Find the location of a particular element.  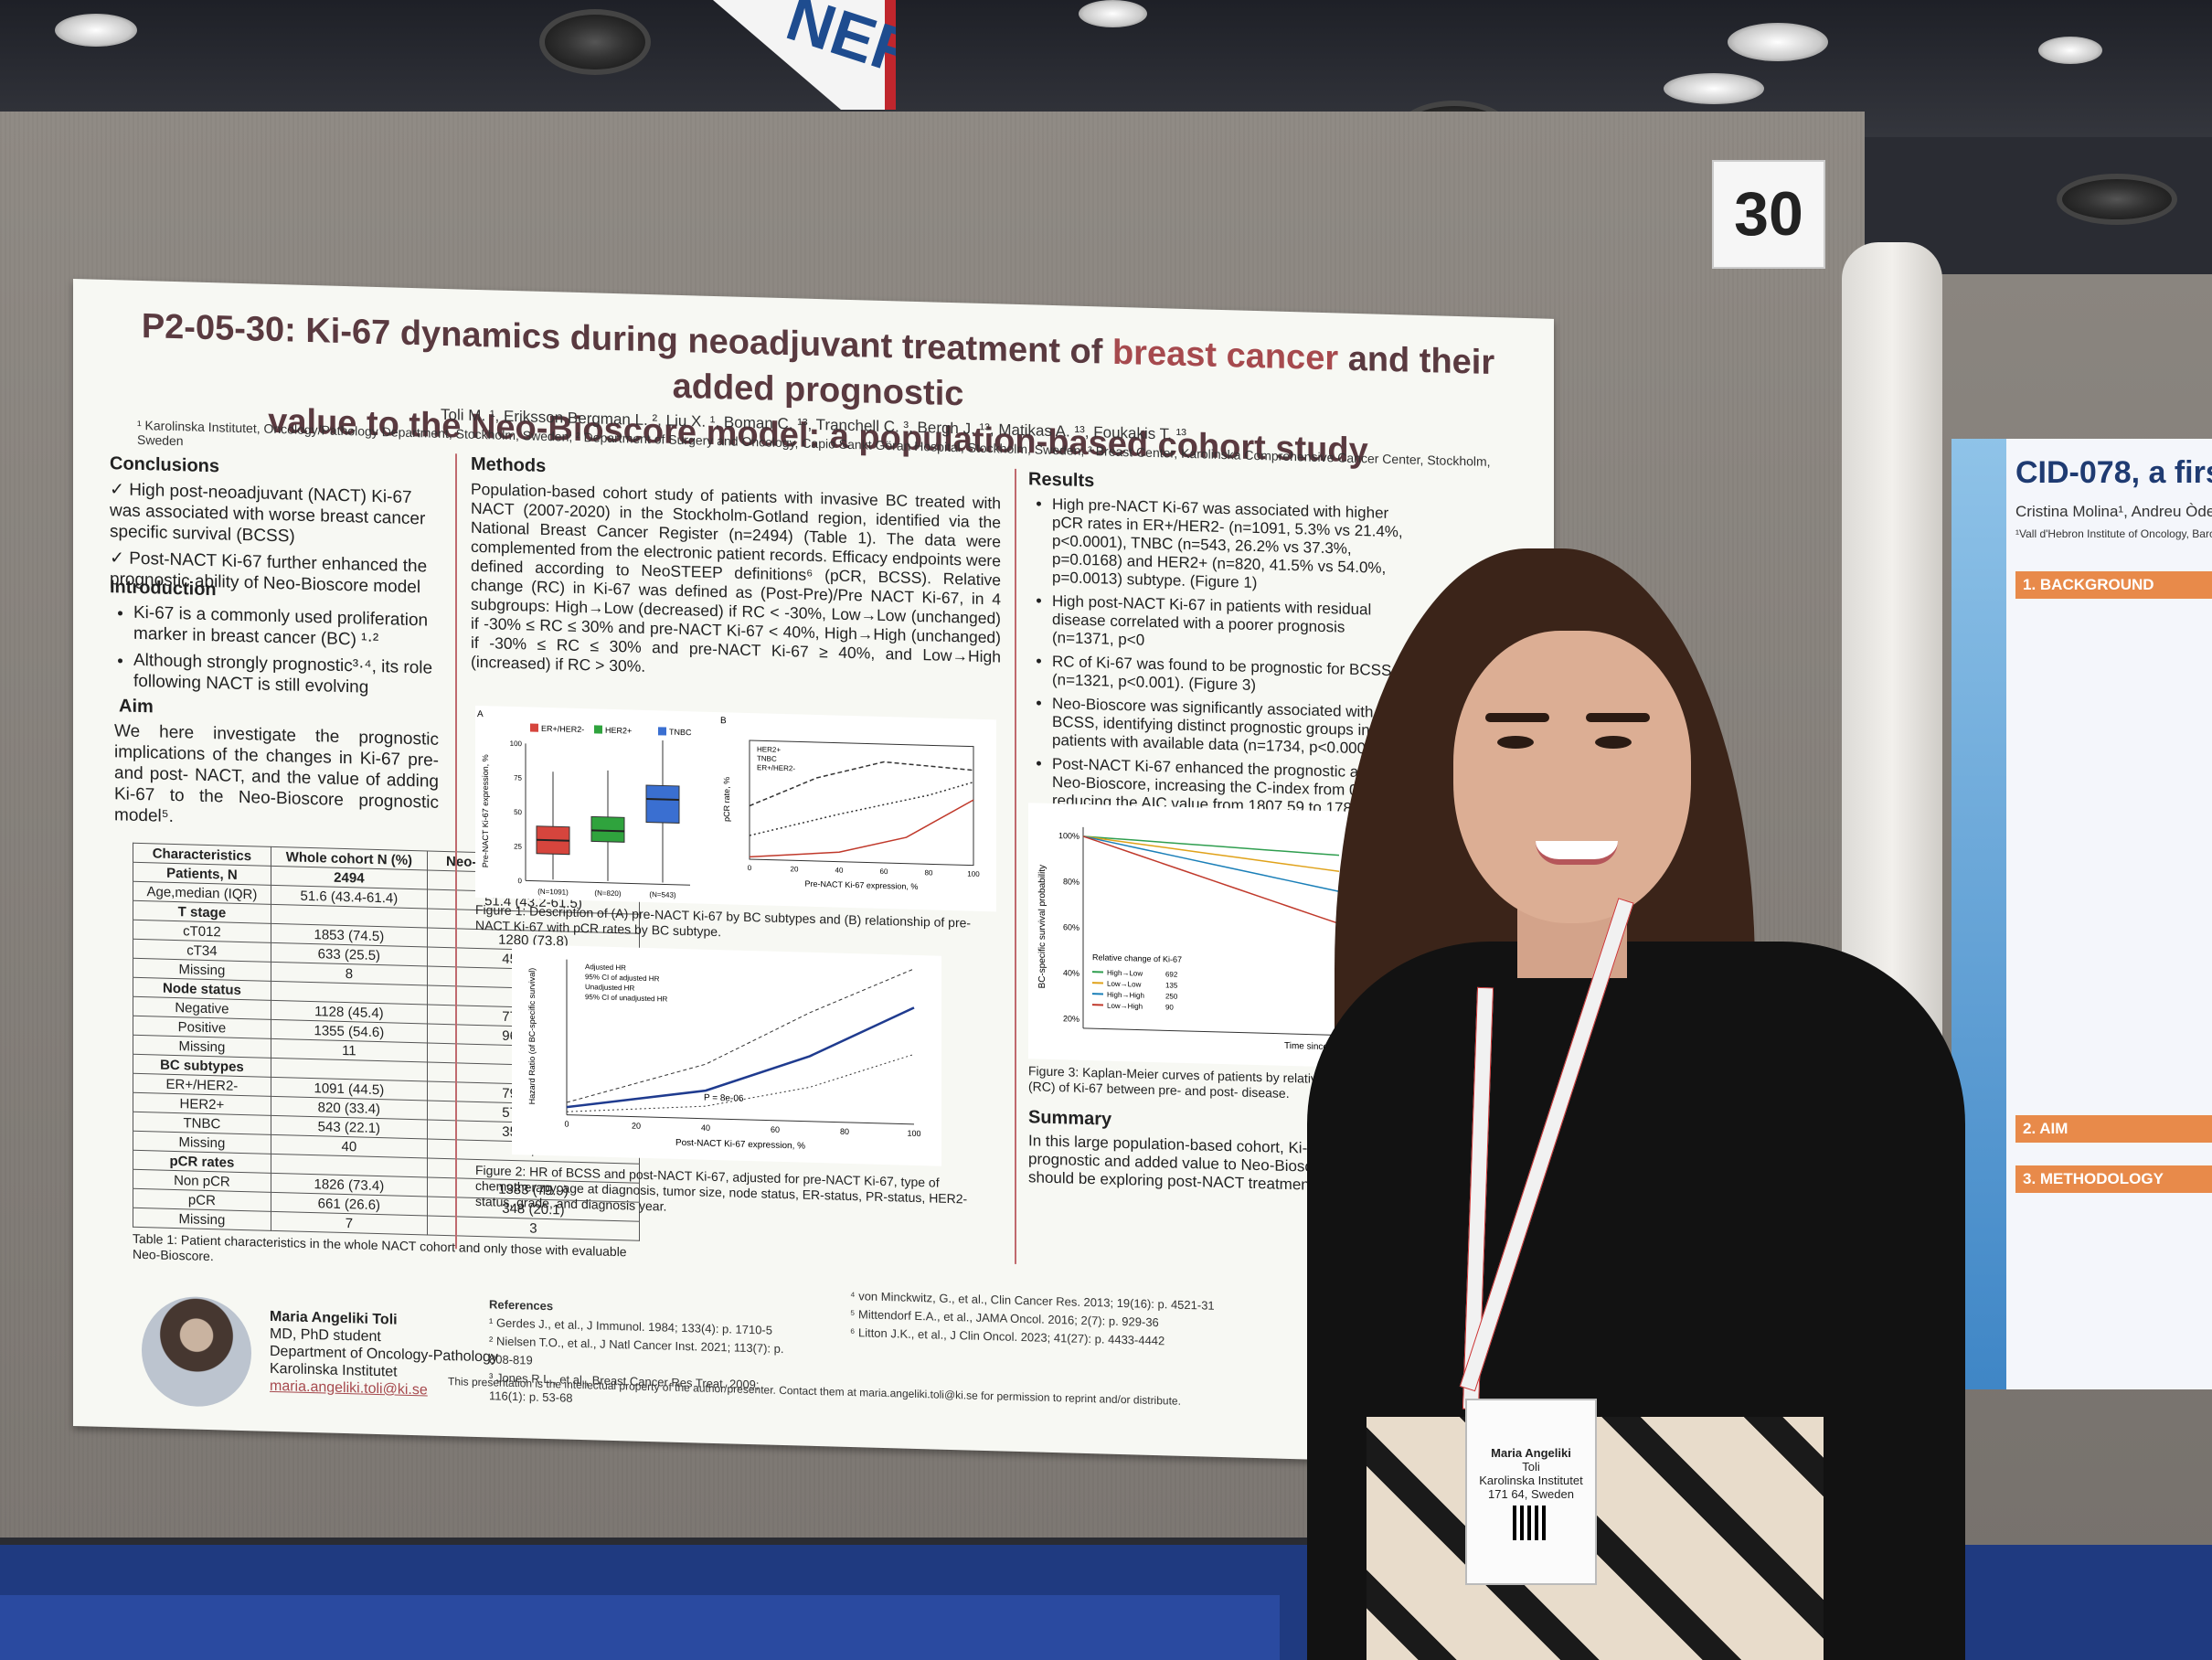

svg-text: A is located at coordinates (481, 714).